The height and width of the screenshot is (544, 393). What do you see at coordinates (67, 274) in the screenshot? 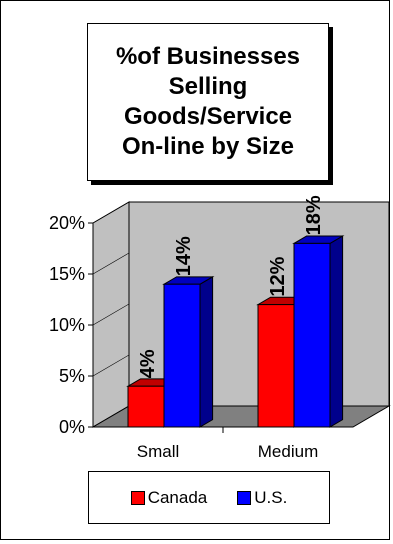
I see `y-tick-label: 15%` at bounding box center [67, 274].